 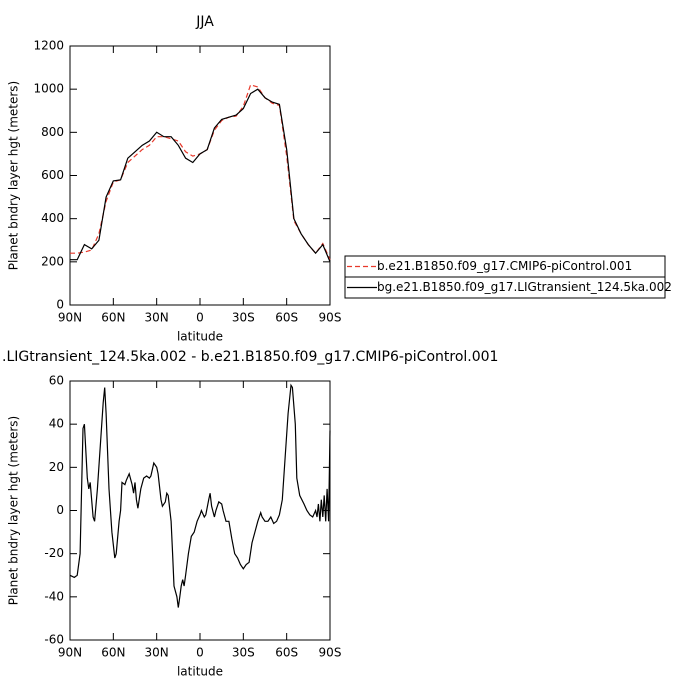 I want to click on y-tick-label: -40, so click(x=54, y=596).